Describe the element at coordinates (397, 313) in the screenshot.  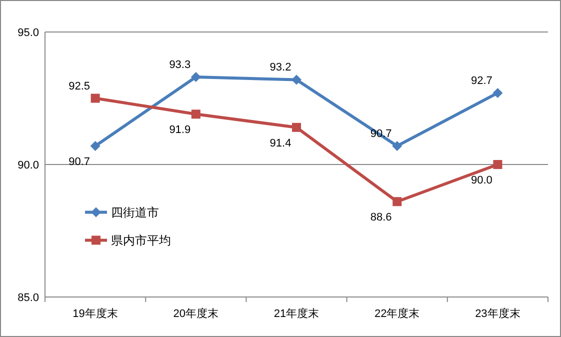
I see `x-tick-label: 22年度末` at that location.